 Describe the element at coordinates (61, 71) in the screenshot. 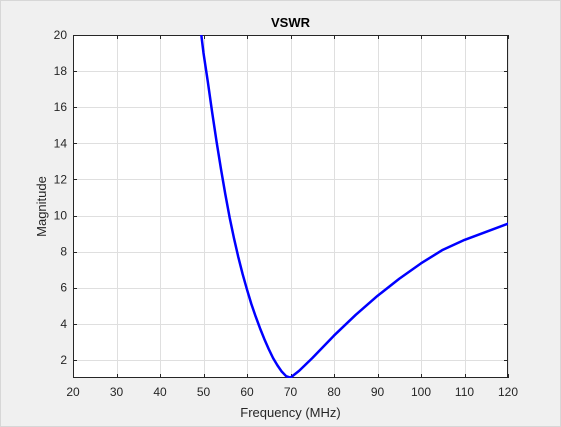

I see `y-tick-label-18: 18` at that location.